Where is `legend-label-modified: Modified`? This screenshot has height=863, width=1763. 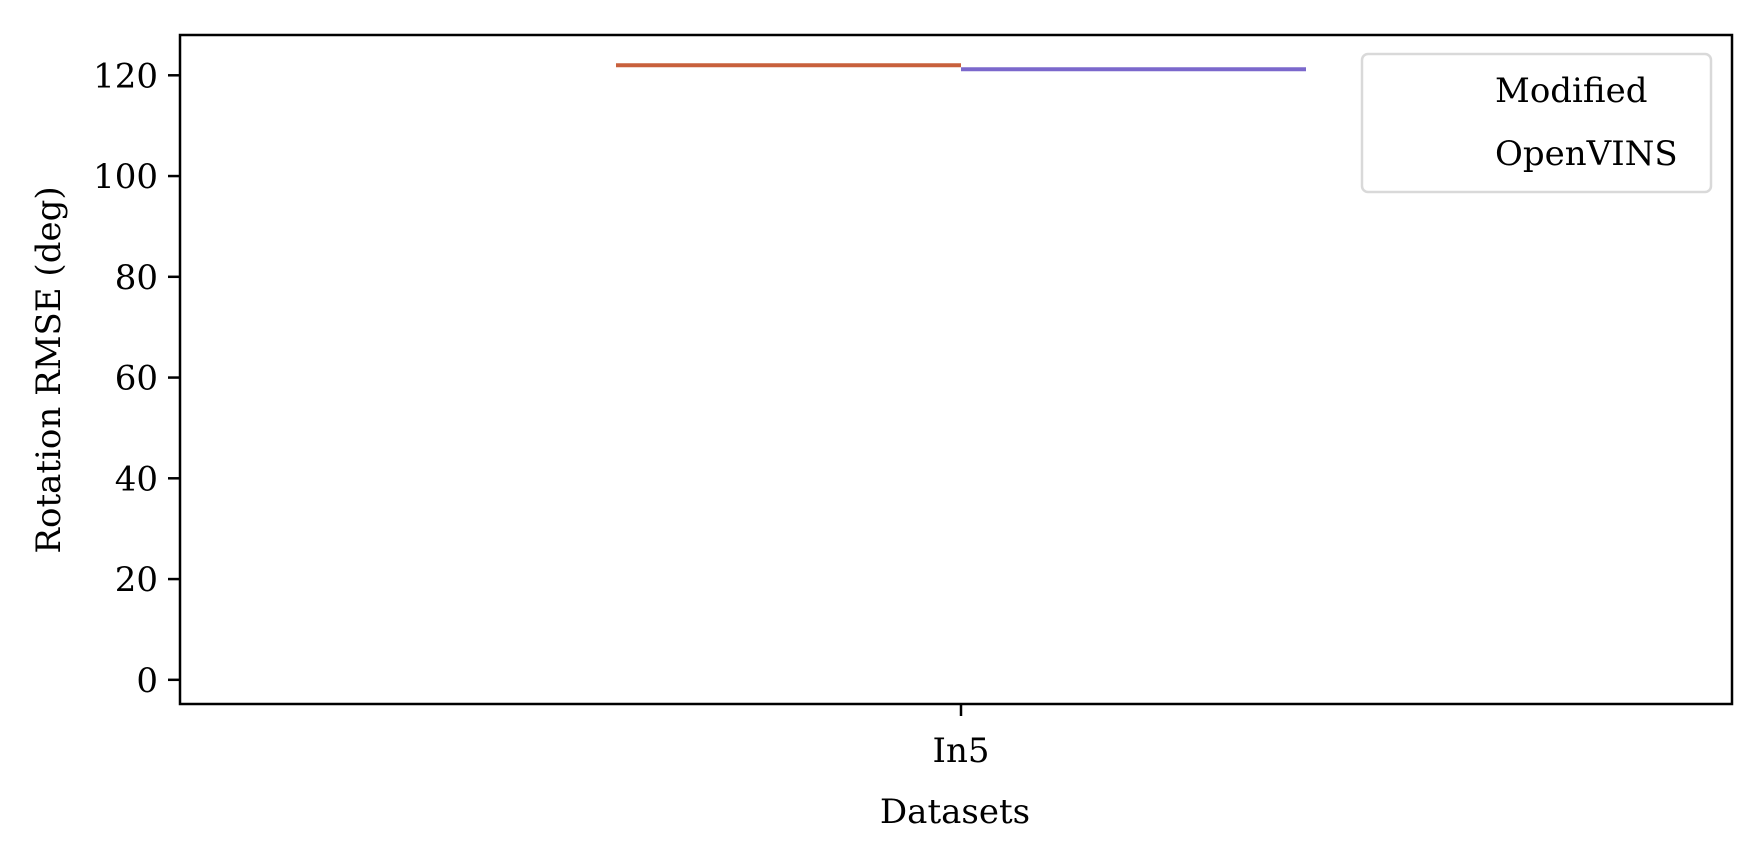
legend-label-modified: Modified is located at coordinates (1571, 91).